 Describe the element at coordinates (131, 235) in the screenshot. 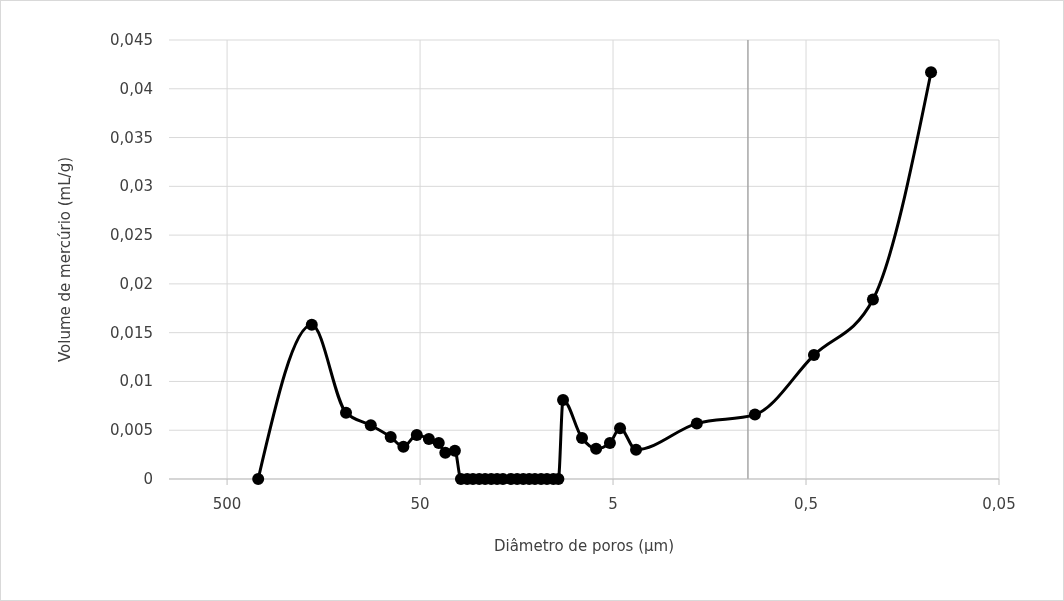

I see `y-tick-label: 0,025` at that location.